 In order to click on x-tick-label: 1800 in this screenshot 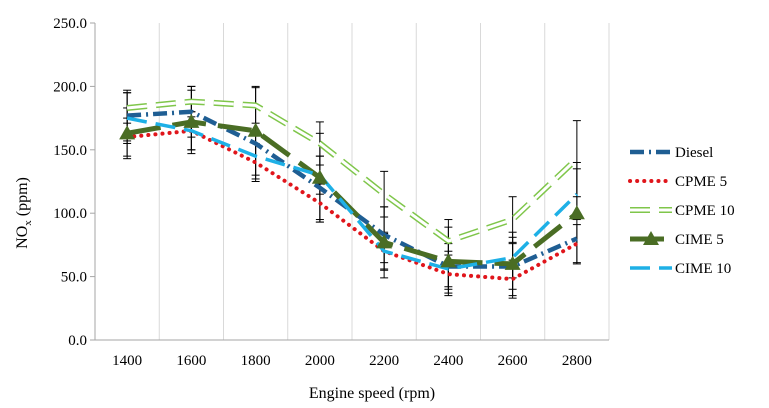, I will do `click(256, 361)`.